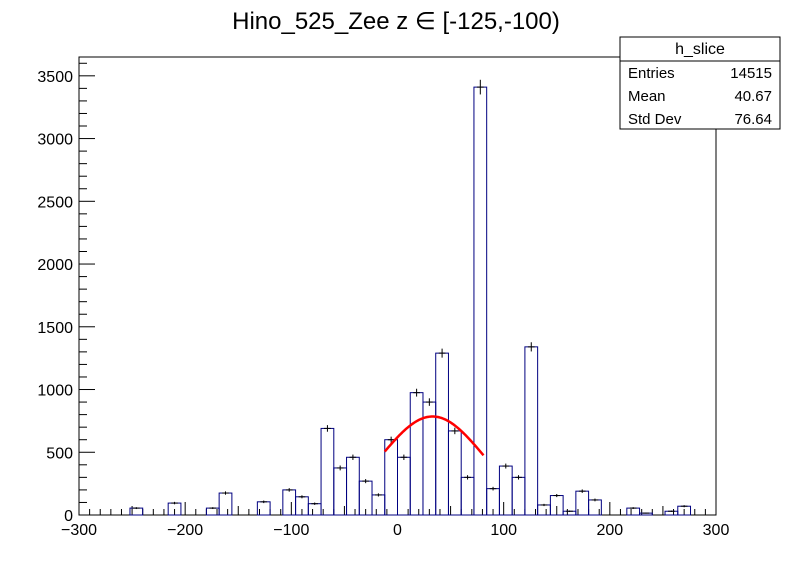 The width and height of the screenshot is (796, 572). I want to click on chart-title: Hino_525_Zee z ∈ [-125,-100), so click(396, 21).